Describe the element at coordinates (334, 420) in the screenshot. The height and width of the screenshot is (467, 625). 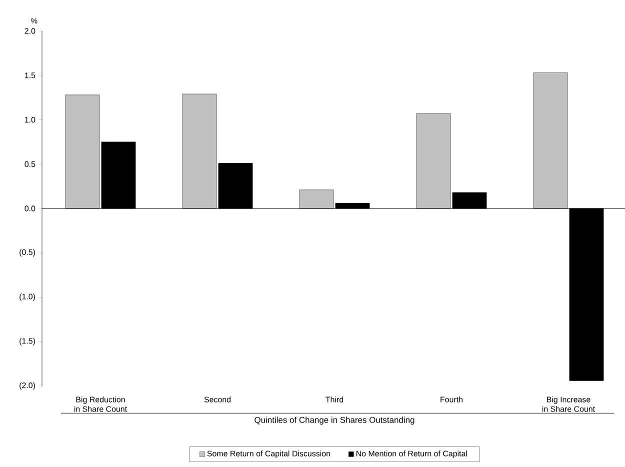
I see `x-axis-title: Quintiles of Change in Shares Outstanding` at that location.